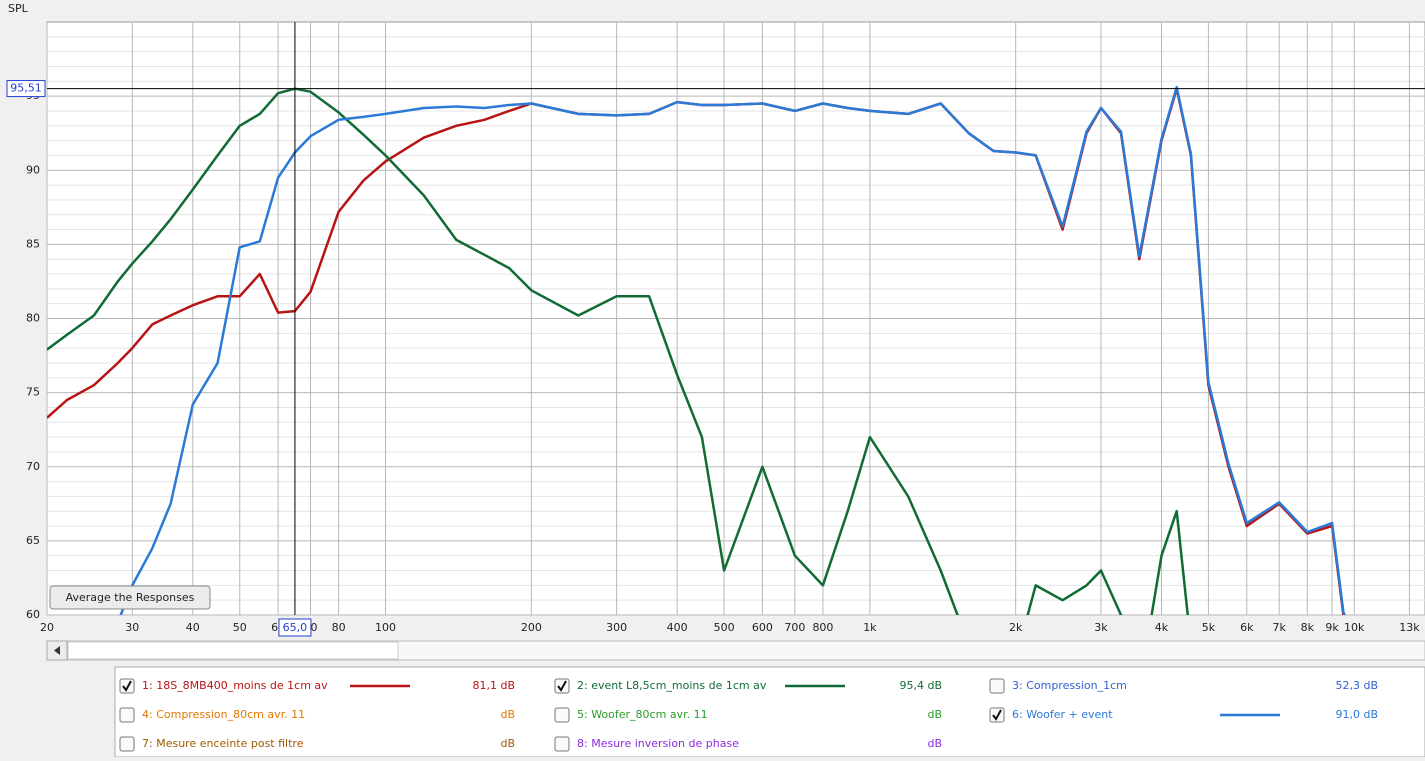  What do you see at coordinates (1409, 627) in the screenshot?
I see `x-tick-label: 13k` at bounding box center [1409, 627].